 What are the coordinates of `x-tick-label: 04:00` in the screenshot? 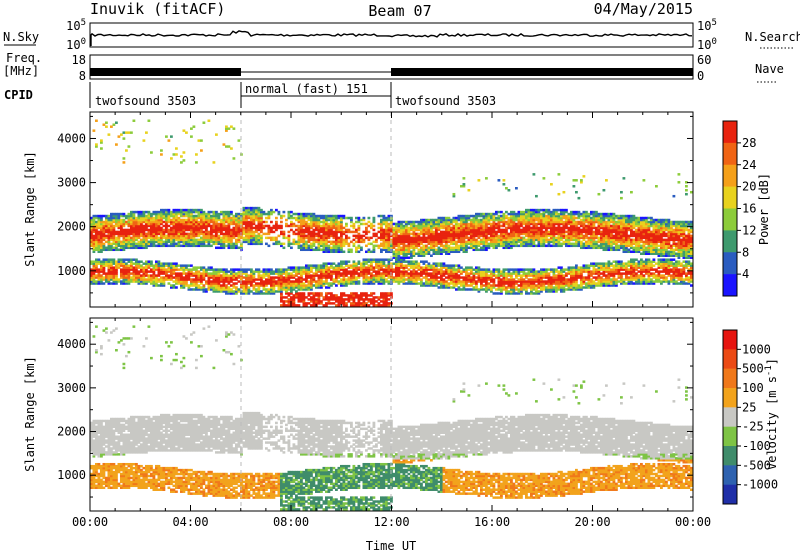 It's located at (190, 522).